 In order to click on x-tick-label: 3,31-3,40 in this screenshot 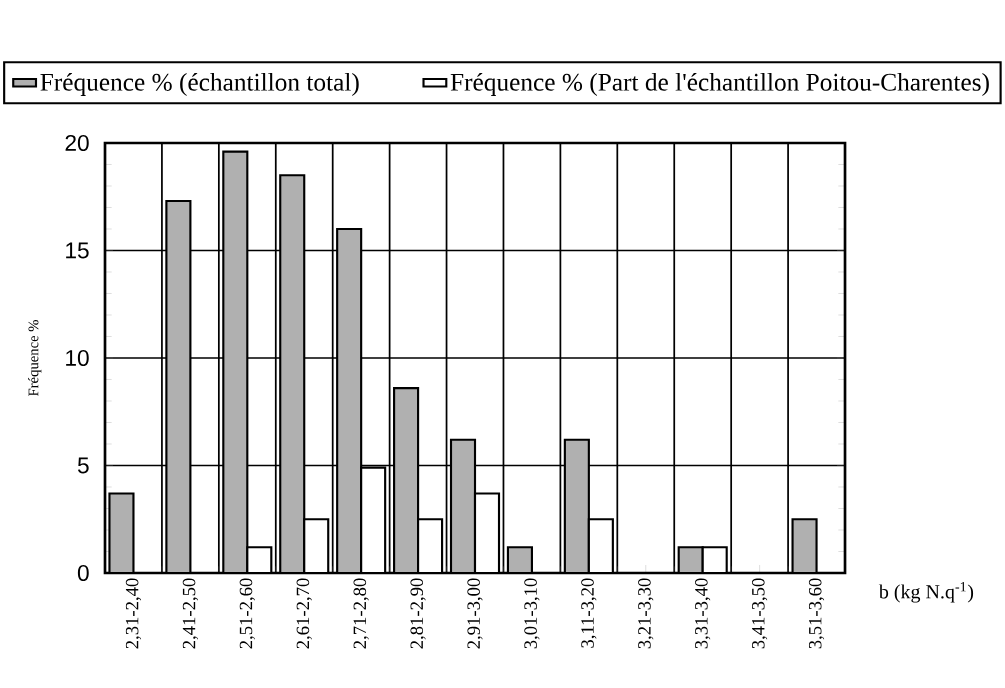, I will do `click(703, 613)`.